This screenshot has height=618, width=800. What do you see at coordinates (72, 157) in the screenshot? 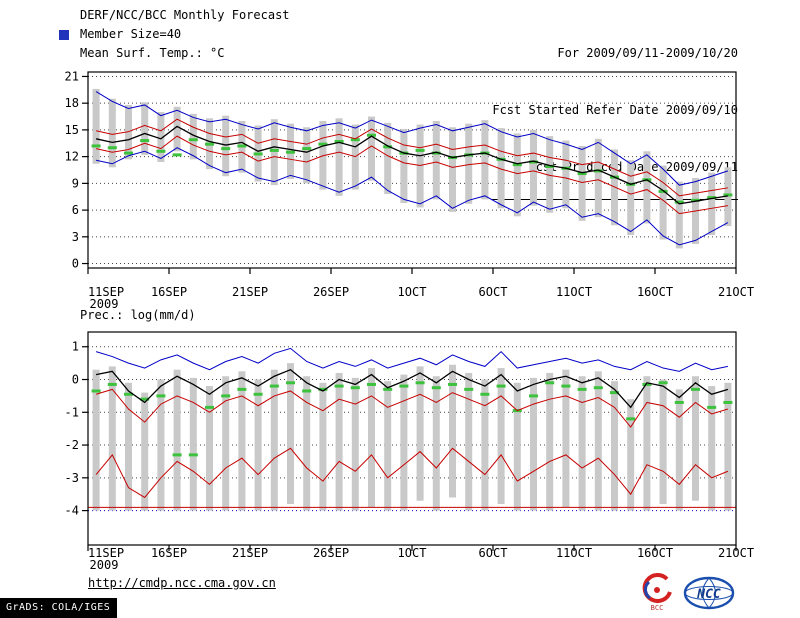
I see `svg-text: 12` at bounding box center [72, 157].